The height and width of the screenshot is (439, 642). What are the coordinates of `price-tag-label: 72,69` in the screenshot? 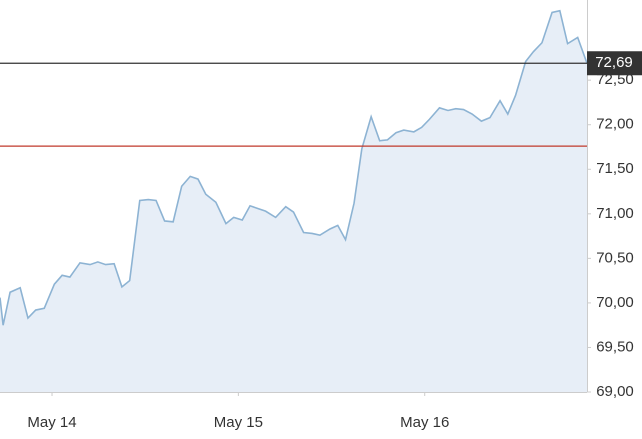 It's located at (614, 62).